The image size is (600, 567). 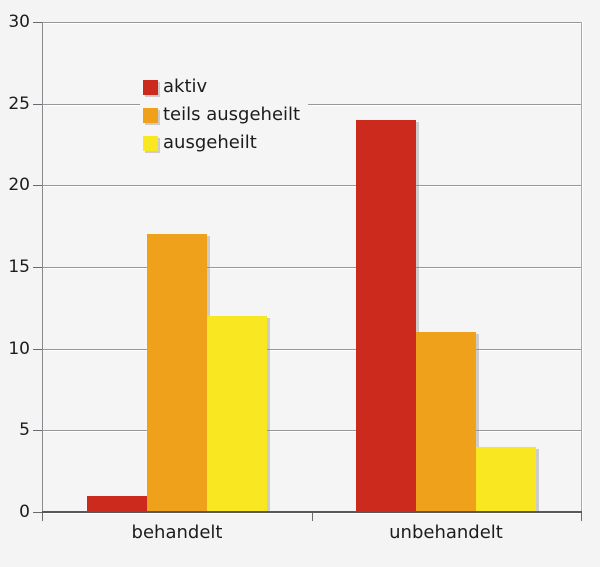 What do you see at coordinates (446, 422) in the screenshot?
I see `bar-teils-ausgeheilt-unbehandelt` at bounding box center [446, 422].